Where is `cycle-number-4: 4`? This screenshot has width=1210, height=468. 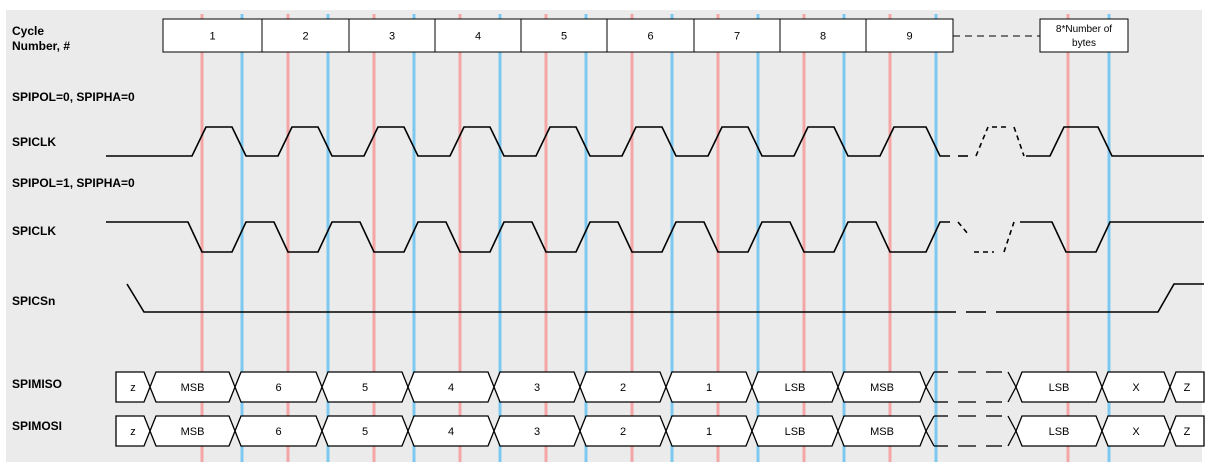 cycle-number-4: 4 is located at coordinates (478, 37).